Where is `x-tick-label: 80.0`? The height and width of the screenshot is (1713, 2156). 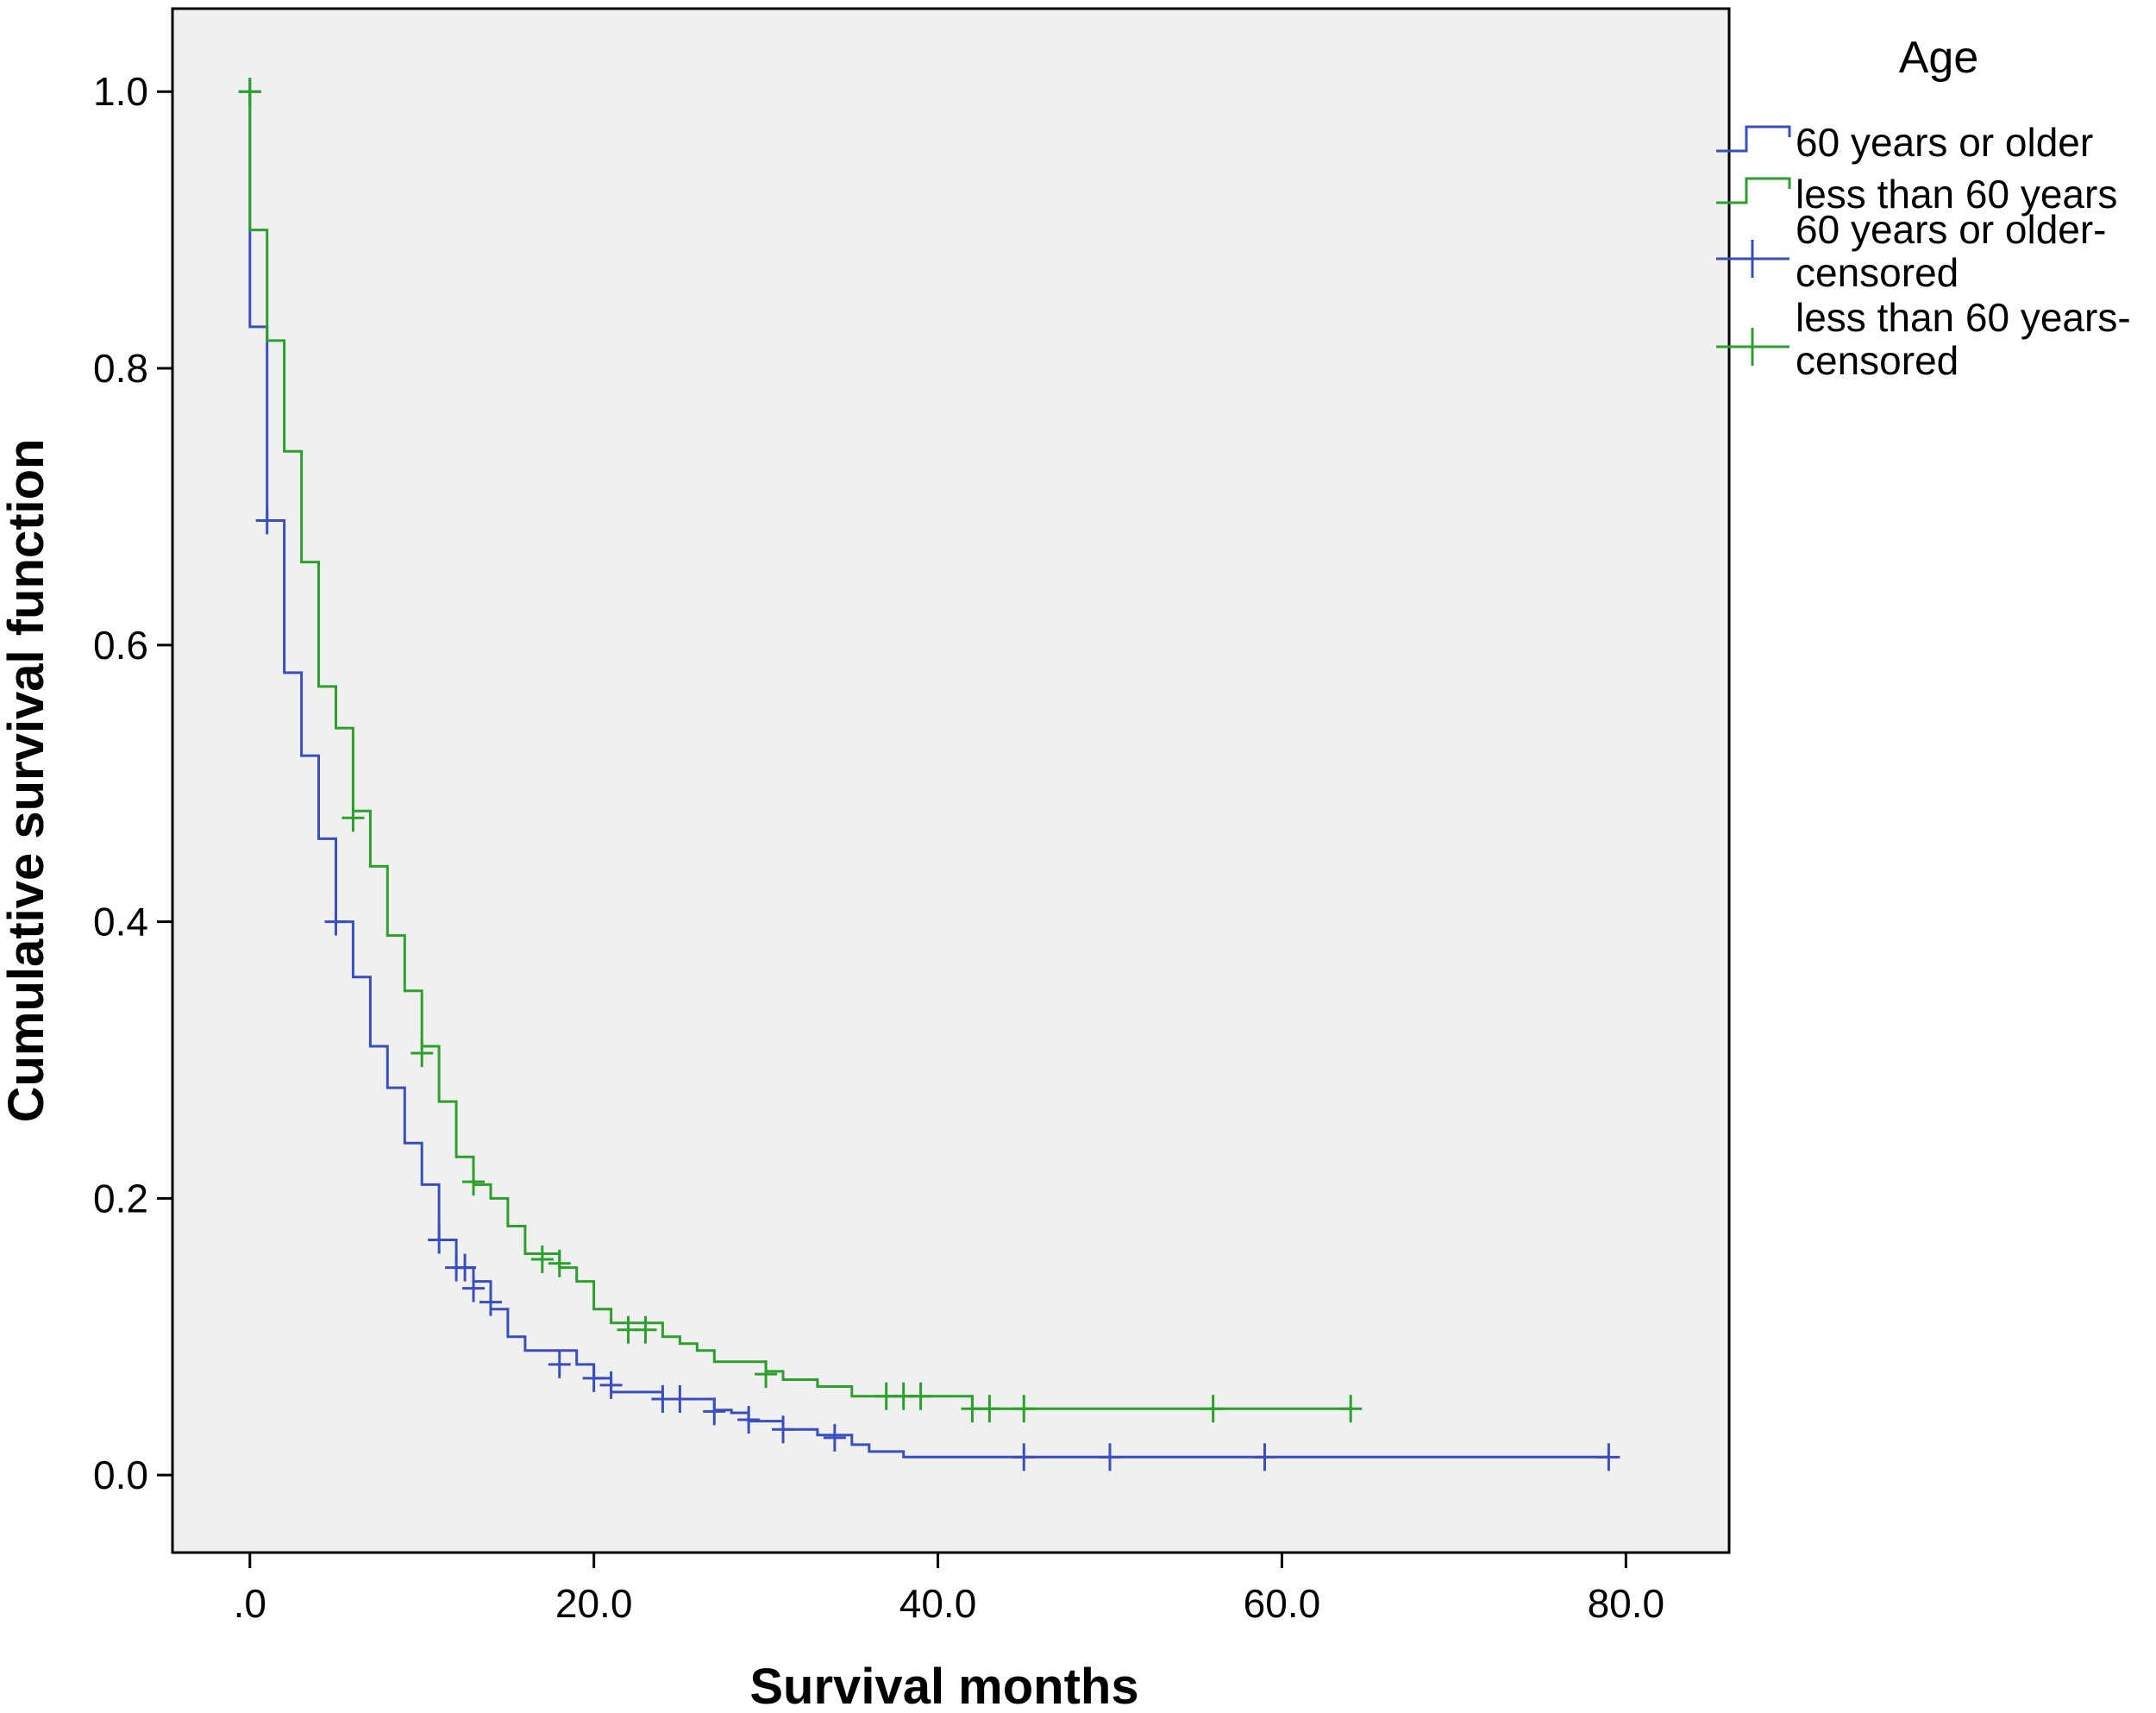 x-tick-label: 80.0 is located at coordinates (1626, 1603).